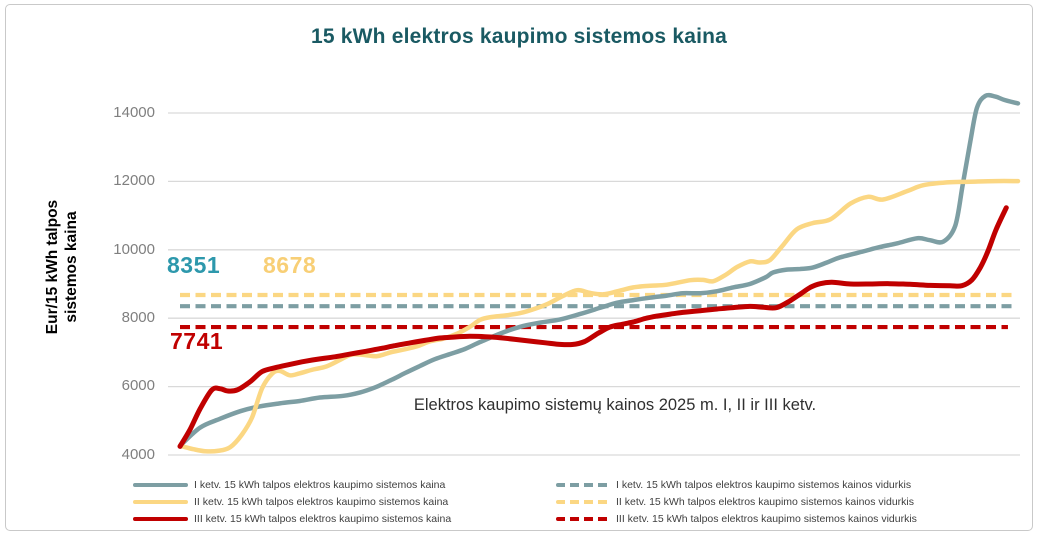 The height and width of the screenshot is (540, 1038). Describe the element at coordinates (519, 36) in the screenshot. I see `chart-title: 15 kWh elektros kaupimo sistemos kaina` at that location.